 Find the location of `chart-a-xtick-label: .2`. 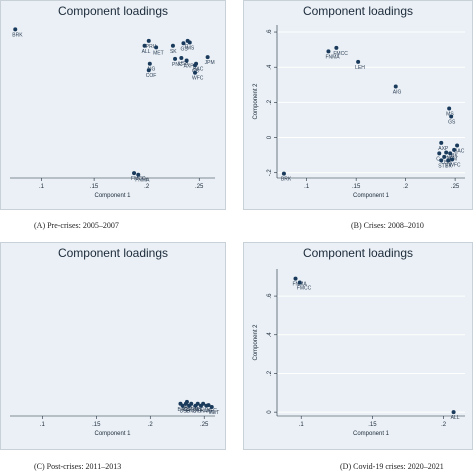

chart-a-xtick-label: .2 is located at coordinates (147, 187).